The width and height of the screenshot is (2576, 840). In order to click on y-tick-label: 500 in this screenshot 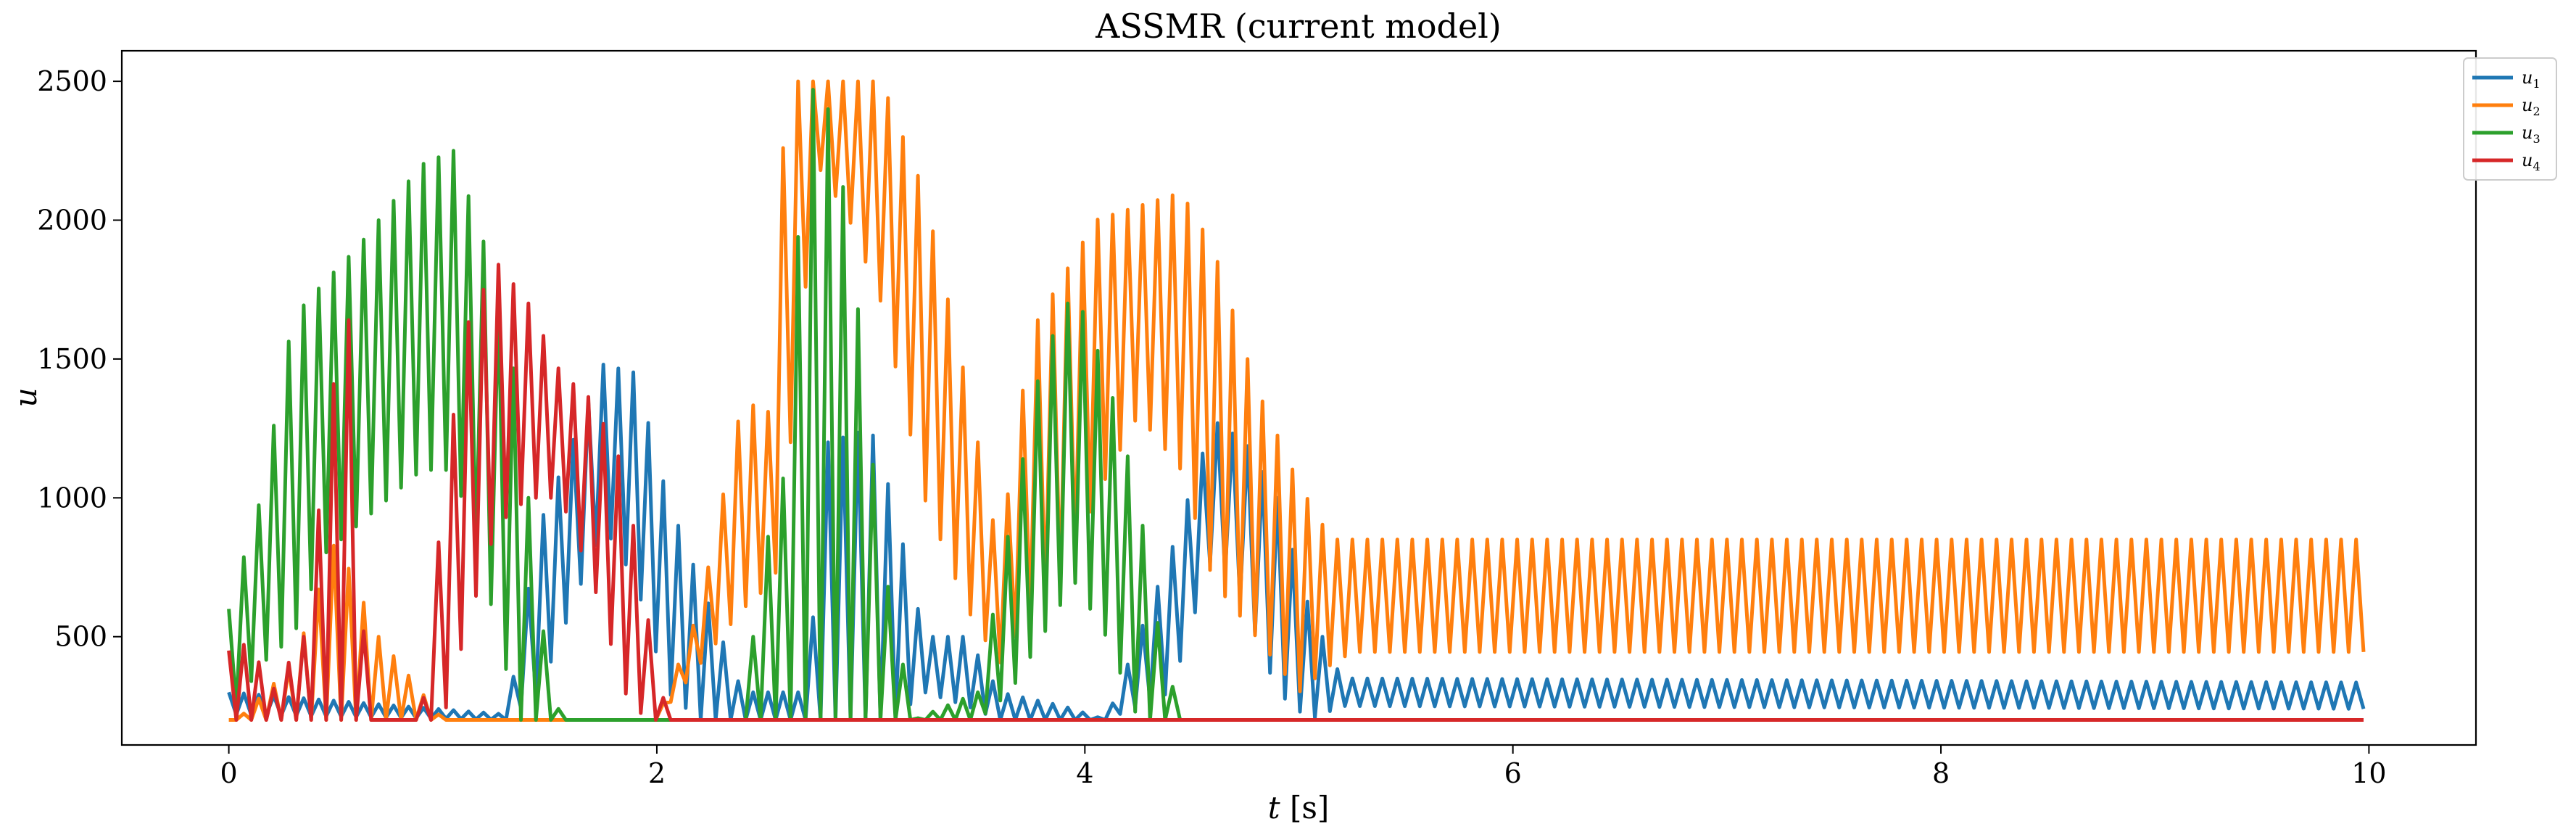, I will do `click(80, 637)`.